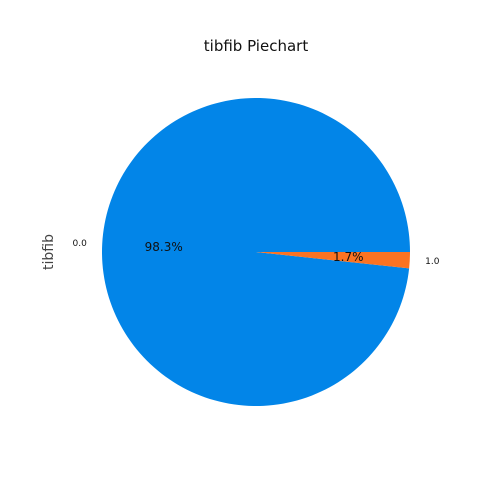 The height and width of the screenshot is (500, 500). What do you see at coordinates (164, 247) in the screenshot?
I see `percent-label: 98.3%` at bounding box center [164, 247].